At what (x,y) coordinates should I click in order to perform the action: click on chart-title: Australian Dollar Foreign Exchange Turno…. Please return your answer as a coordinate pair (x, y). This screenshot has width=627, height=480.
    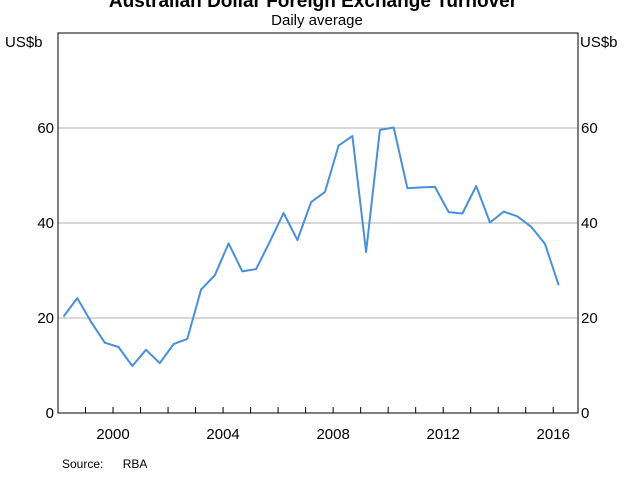
    Looking at the image, I should click on (313, 6).